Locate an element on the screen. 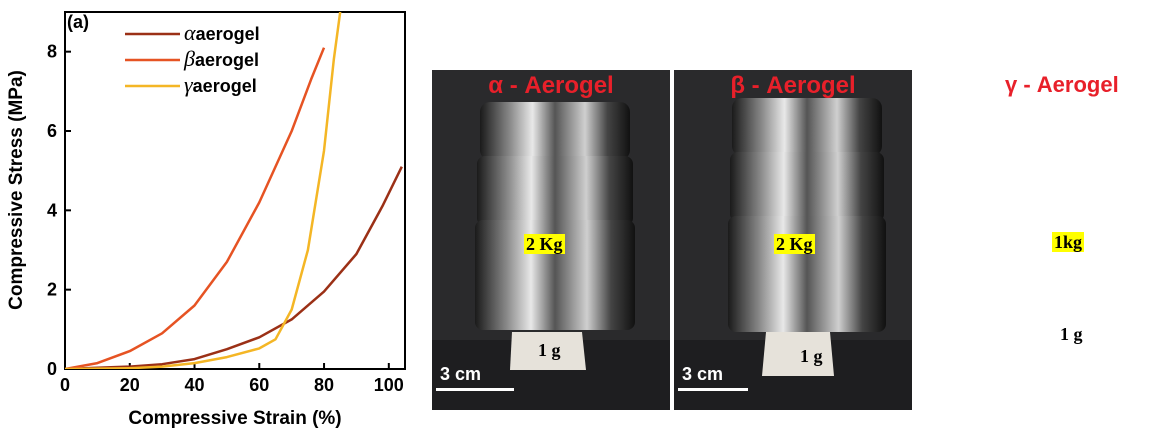  x-tick-label: 60 is located at coordinates (259, 385).